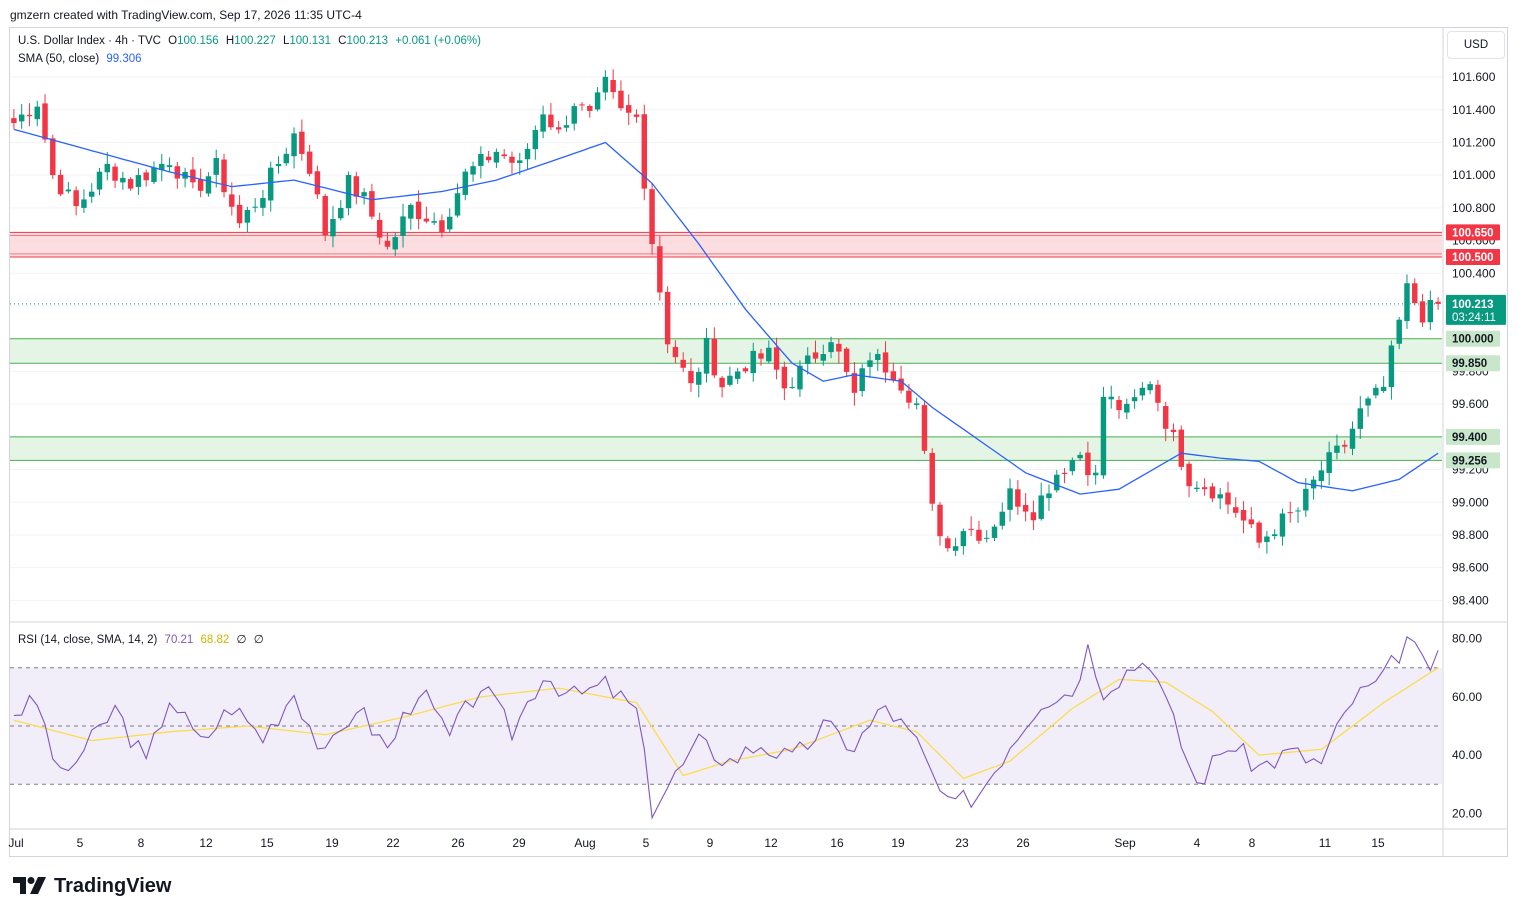 The height and width of the screenshot is (917, 1519). What do you see at coordinates (1476, 45) in the screenshot?
I see `currency-button: USD` at bounding box center [1476, 45].